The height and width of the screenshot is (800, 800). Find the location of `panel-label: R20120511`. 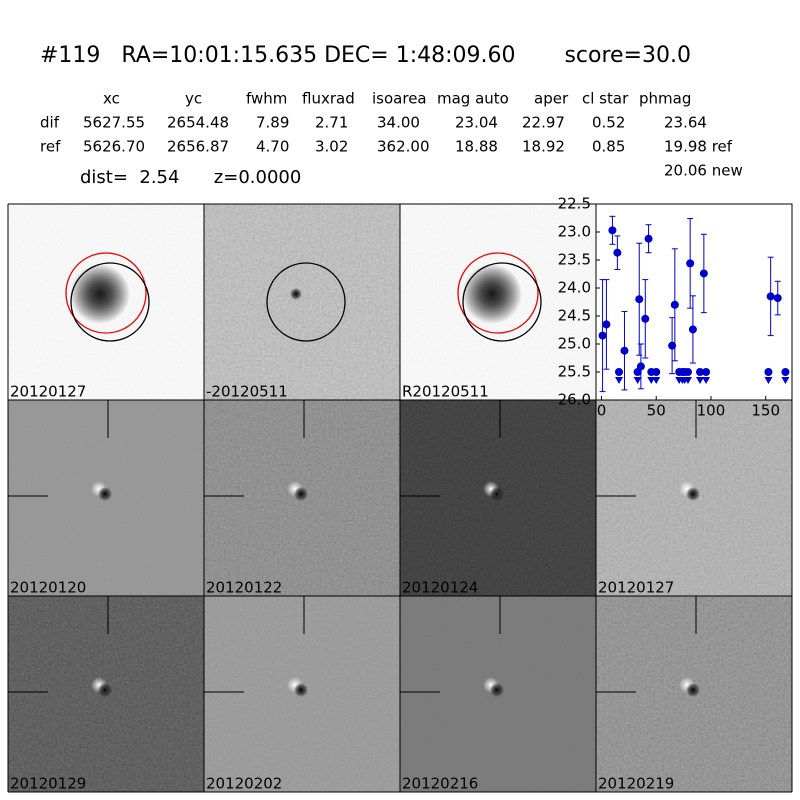

panel-label: R20120511 is located at coordinates (445, 392).